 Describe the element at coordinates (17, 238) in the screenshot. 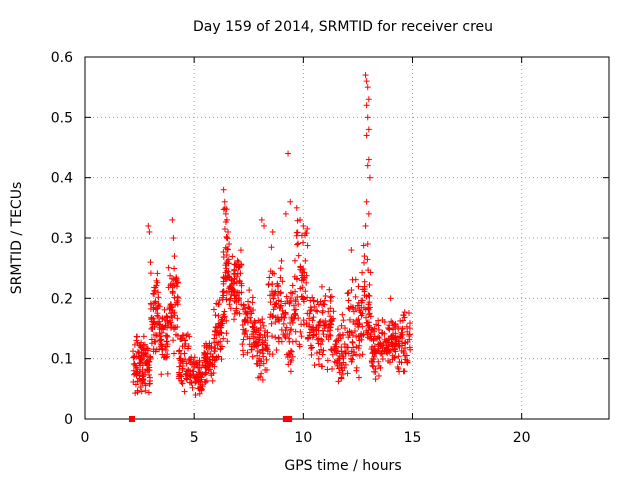

I see `y-axis-label: SRMTID / TECUs` at that location.